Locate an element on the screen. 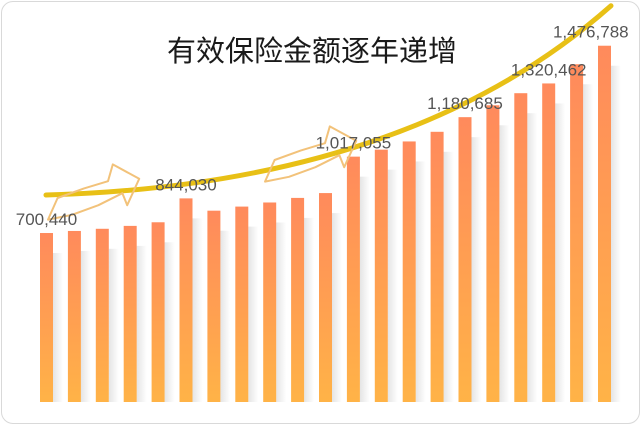 This screenshot has height=425, width=641. growth-arrows is located at coordinates (202, 173).